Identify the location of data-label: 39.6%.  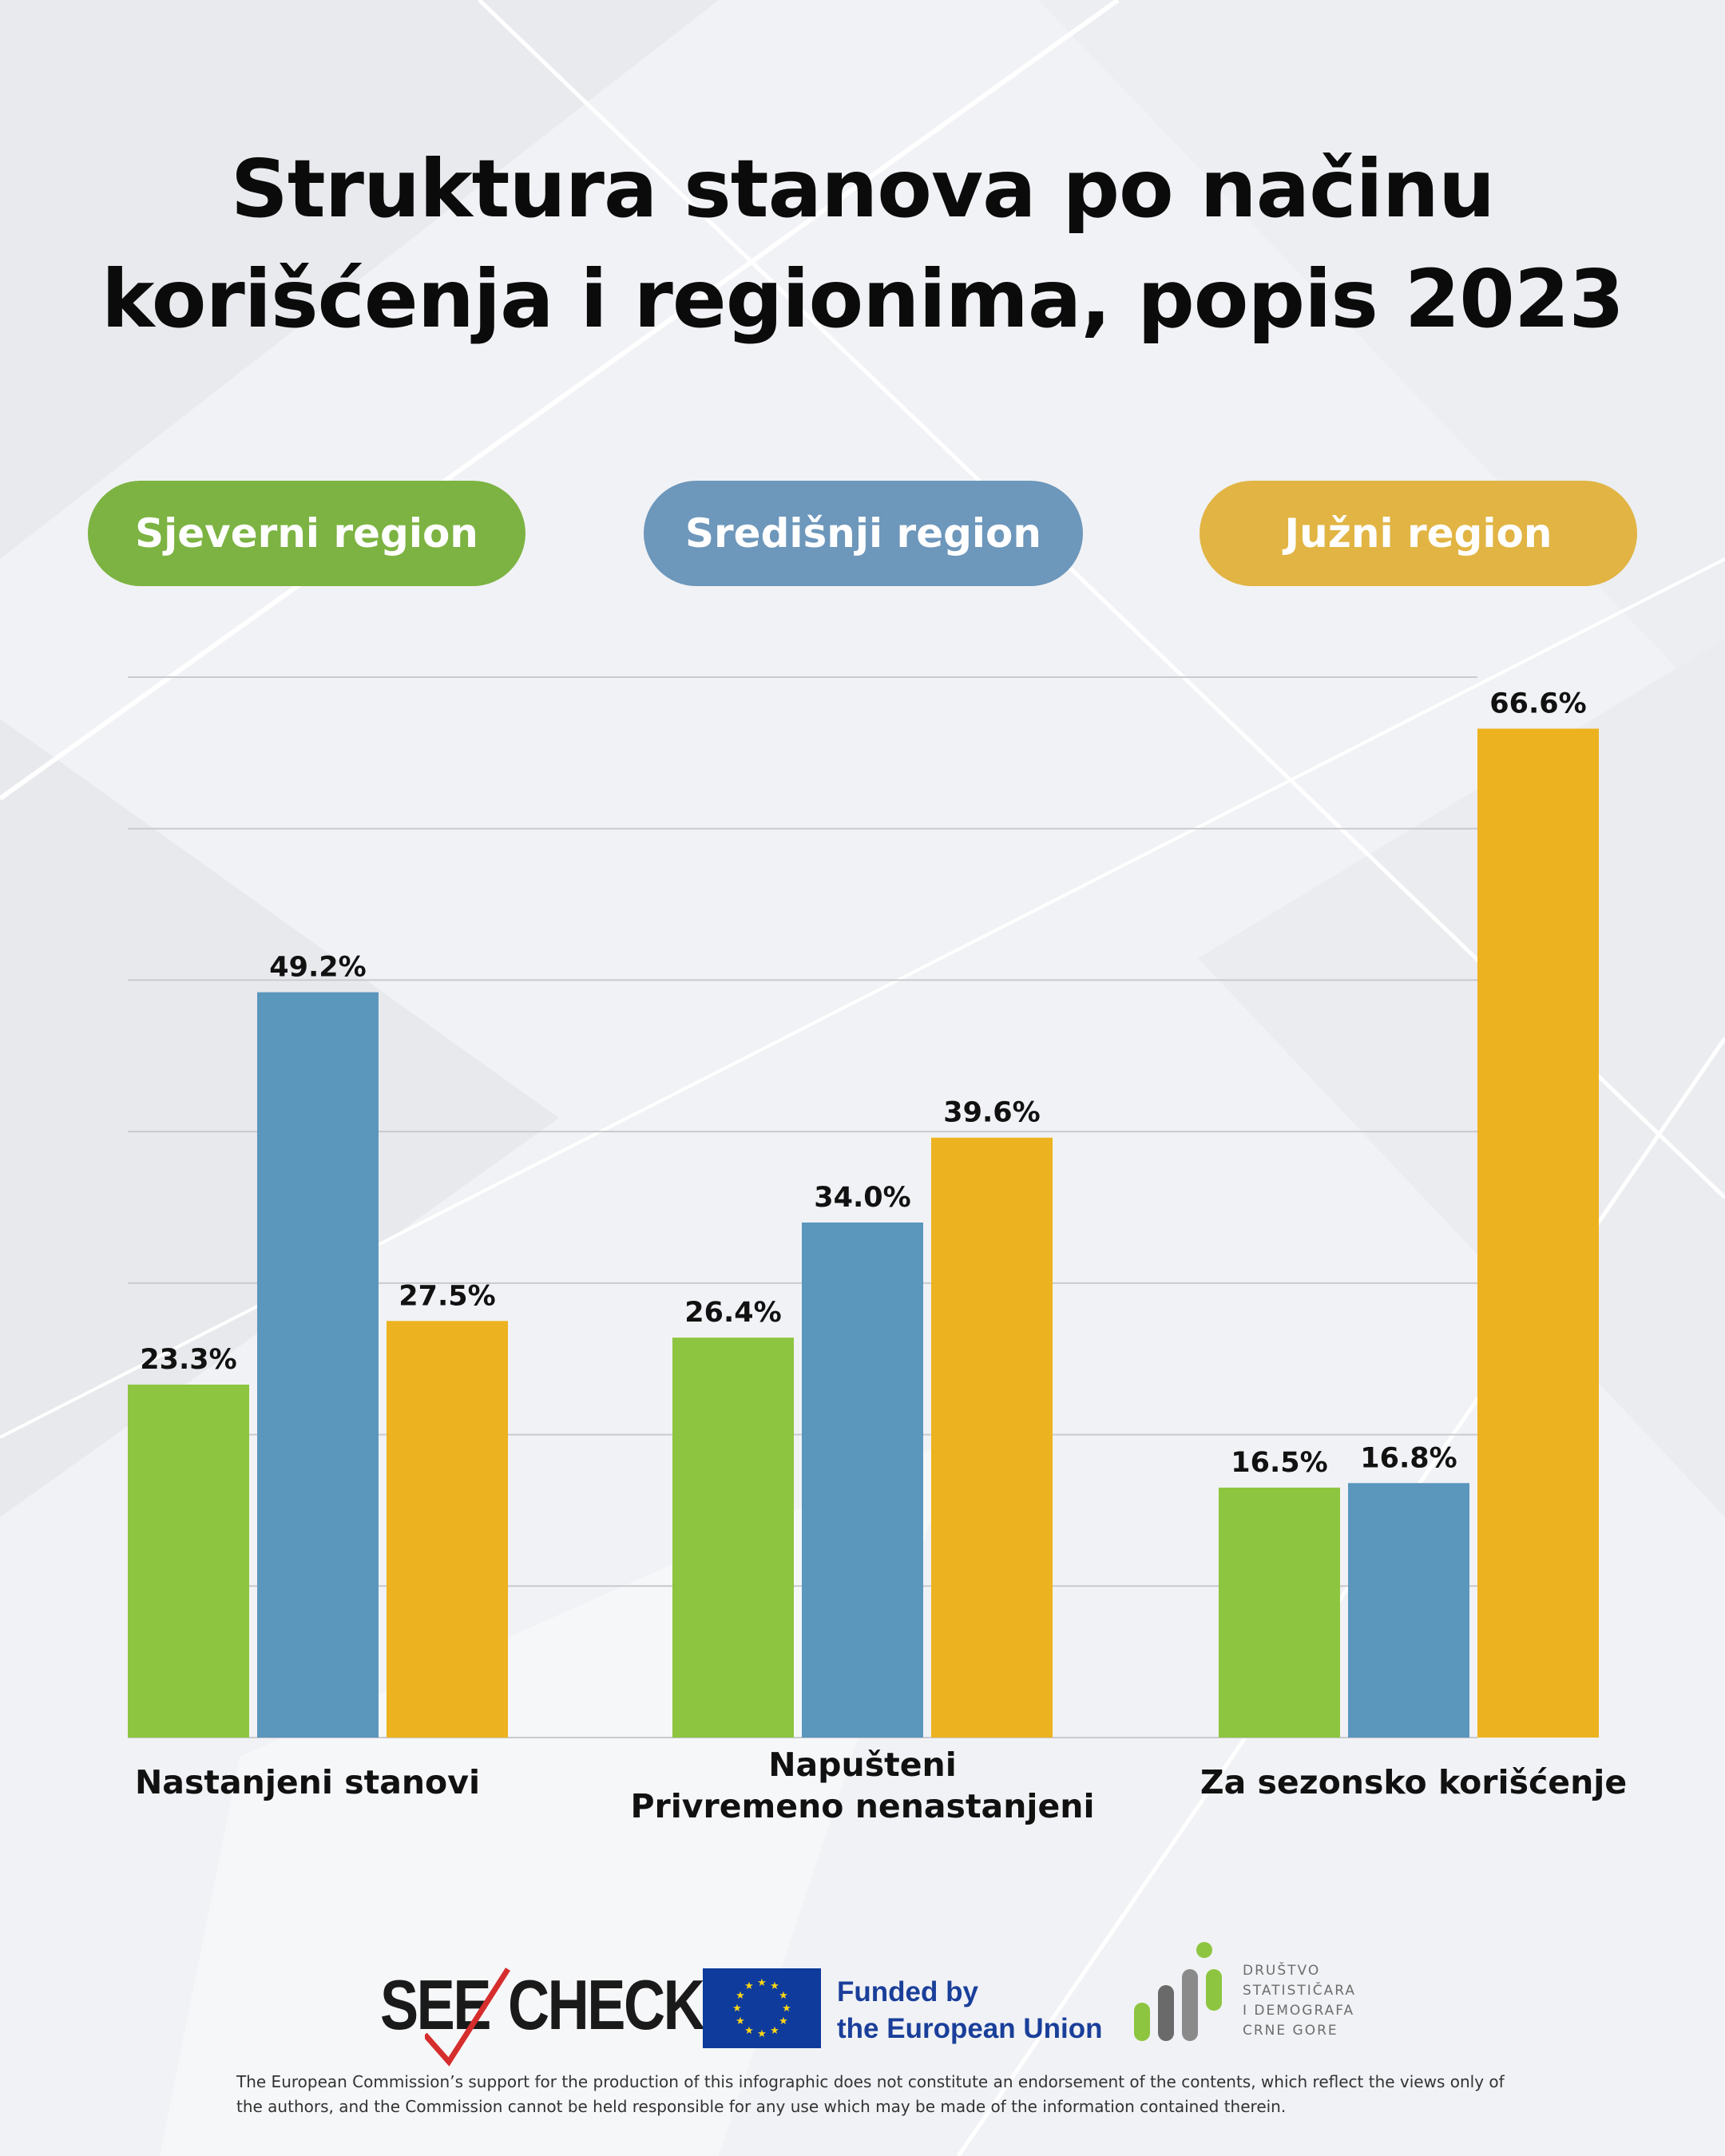
(992, 1113).